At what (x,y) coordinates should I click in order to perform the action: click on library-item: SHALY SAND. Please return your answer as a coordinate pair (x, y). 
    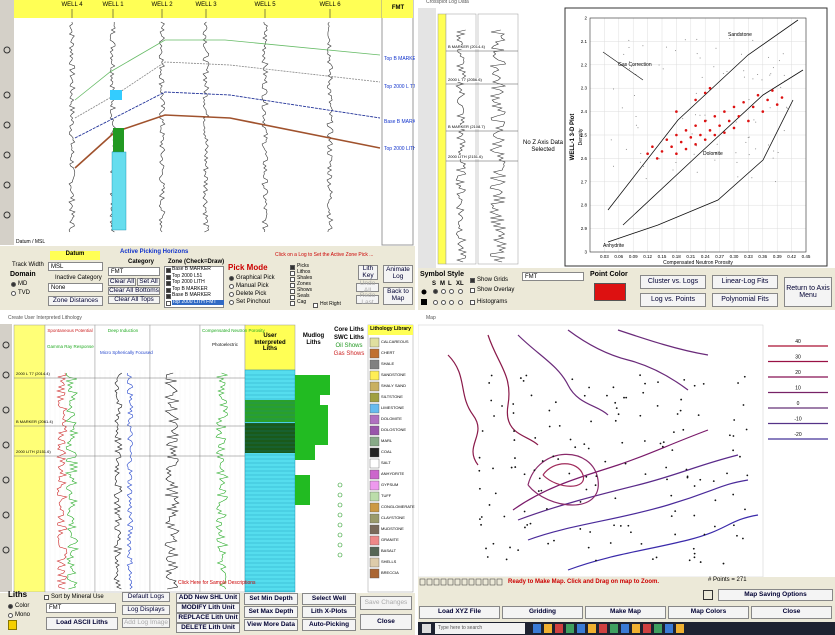
    Looking at the image, I should click on (393, 385).